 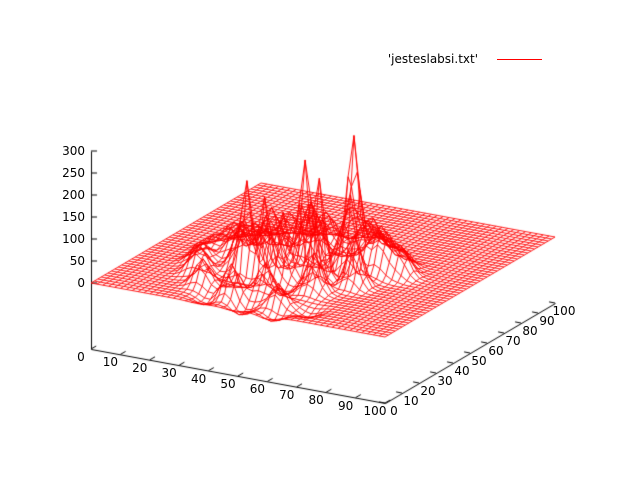 I want to click on legend-label: 'jesteslabsi.txt', so click(x=432, y=59).